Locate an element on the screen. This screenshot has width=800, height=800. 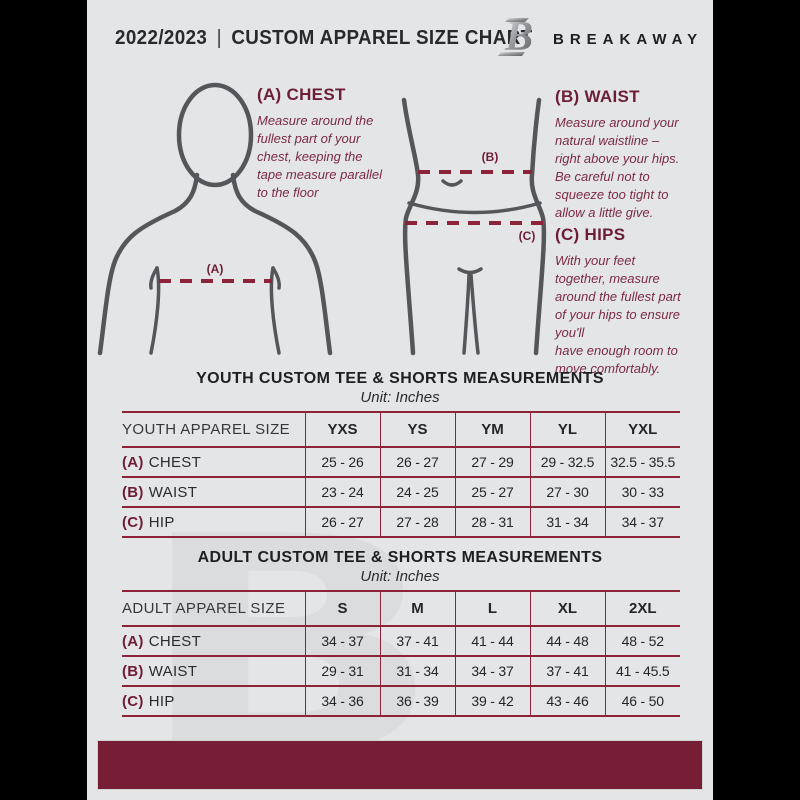
hips-section-heading: (C) HIPS is located at coordinates (590, 234).